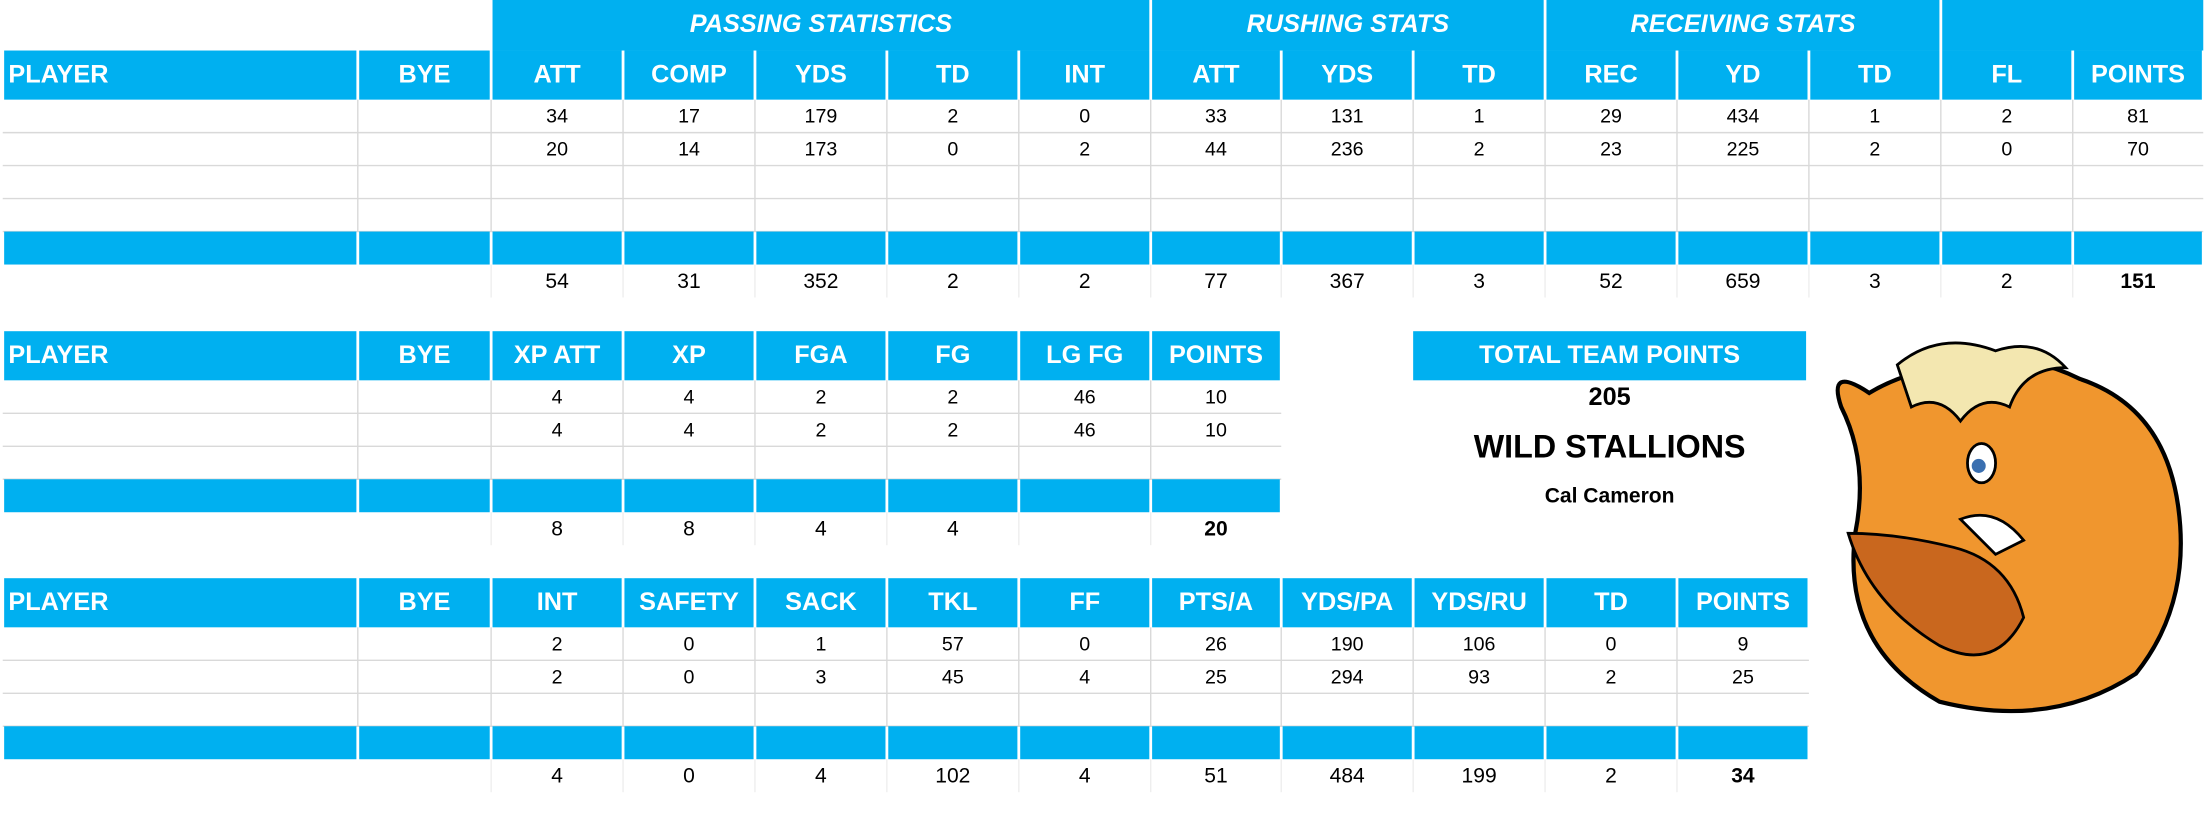 Image resolution: width=2206 pixels, height=828 pixels. Describe the element at coordinates (1347, 677) in the screenshot. I see `cell-value: 294` at that location.